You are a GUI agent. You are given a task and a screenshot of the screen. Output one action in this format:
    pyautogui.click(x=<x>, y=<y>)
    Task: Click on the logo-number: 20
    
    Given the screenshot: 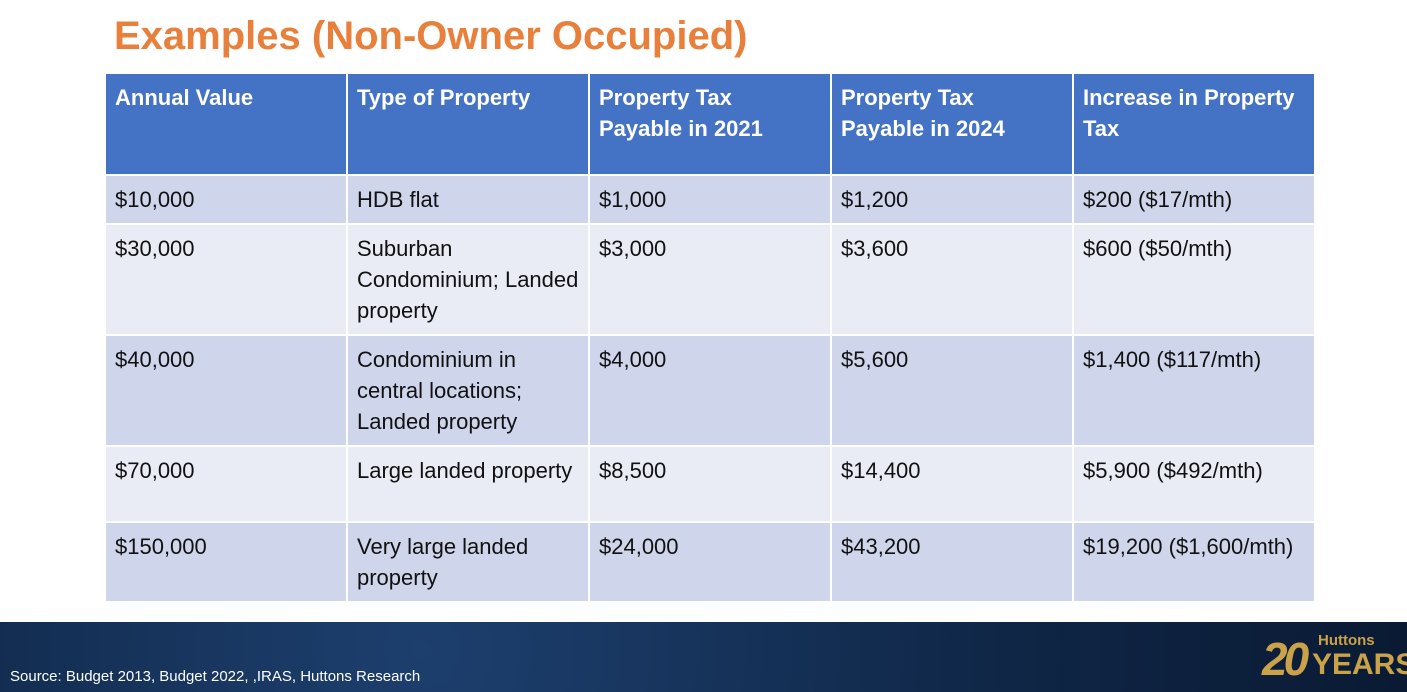 What is the action you would take?
    pyautogui.click(x=1285, y=659)
    